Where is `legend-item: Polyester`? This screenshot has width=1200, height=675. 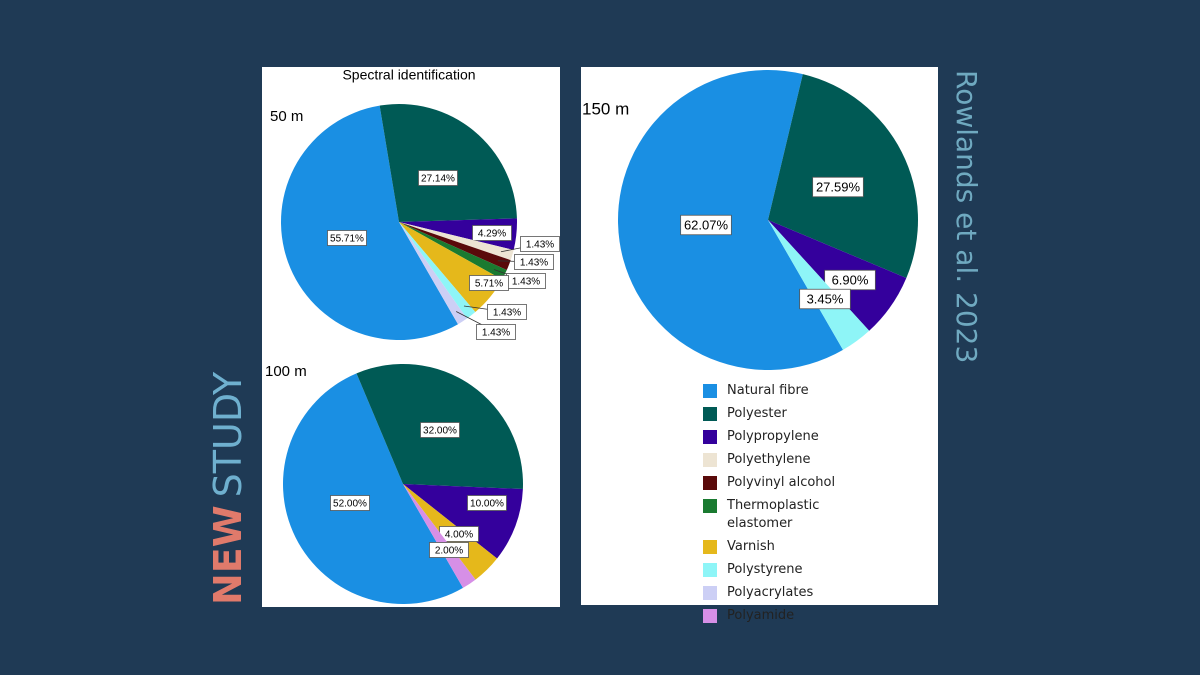 legend-item: Polyester is located at coordinates (773, 414).